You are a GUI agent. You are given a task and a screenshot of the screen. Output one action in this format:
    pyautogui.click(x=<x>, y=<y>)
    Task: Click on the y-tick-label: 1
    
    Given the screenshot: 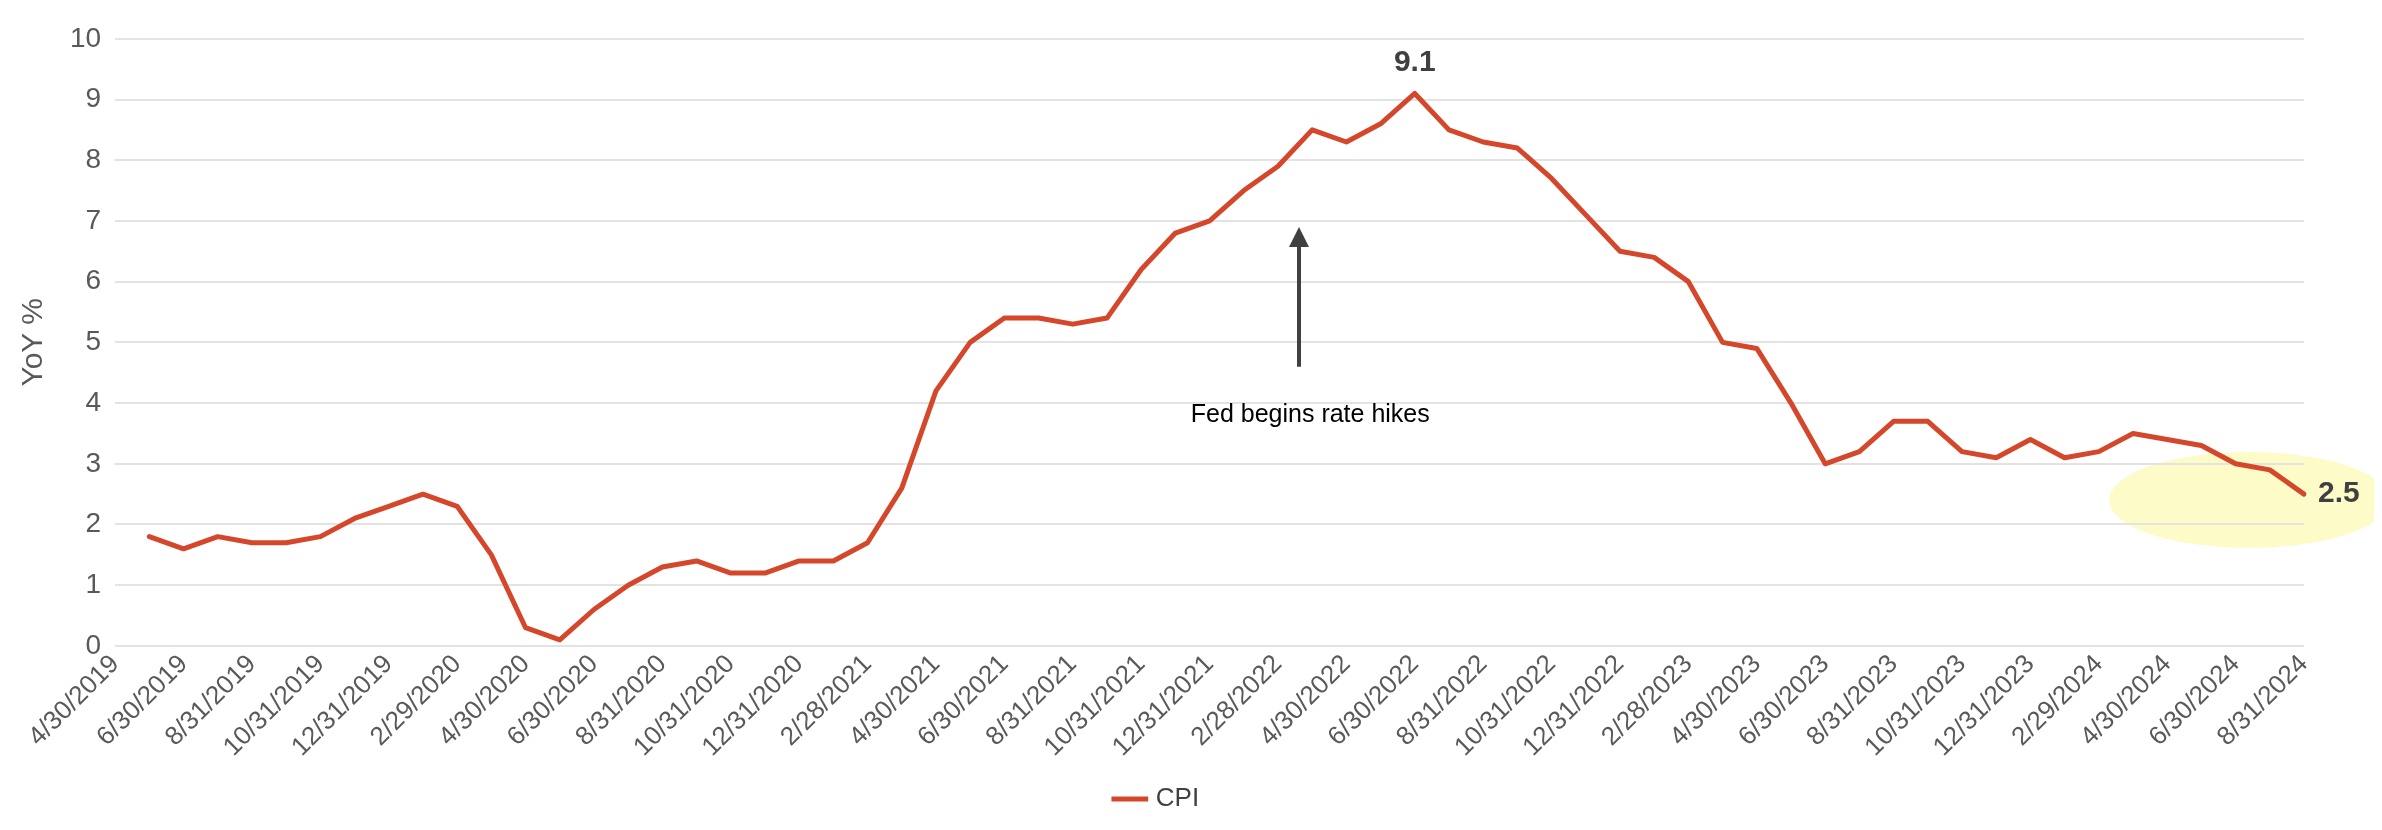 What is the action you would take?
    pyautogui.click(x=93, y=583)
    